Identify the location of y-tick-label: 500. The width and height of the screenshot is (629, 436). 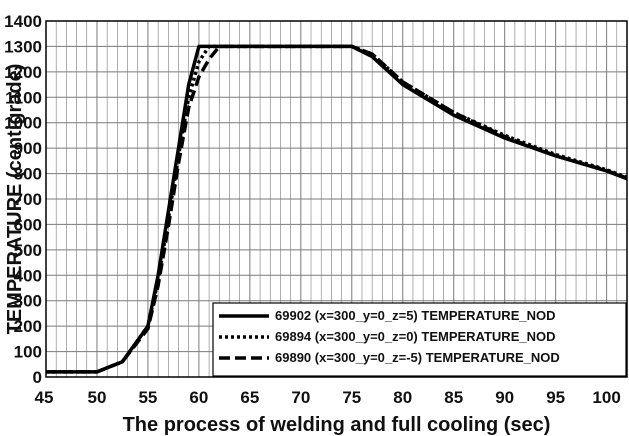
(28, 250).